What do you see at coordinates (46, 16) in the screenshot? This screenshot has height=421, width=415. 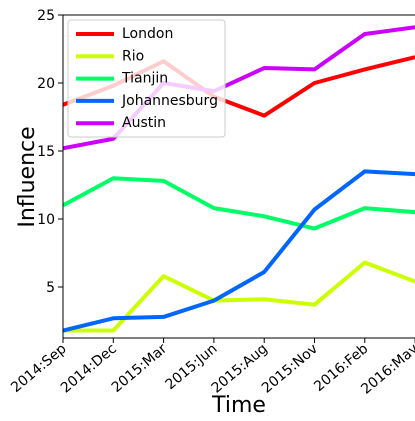 I see `y-tick-label: 25` at bounding box center [46, 16].